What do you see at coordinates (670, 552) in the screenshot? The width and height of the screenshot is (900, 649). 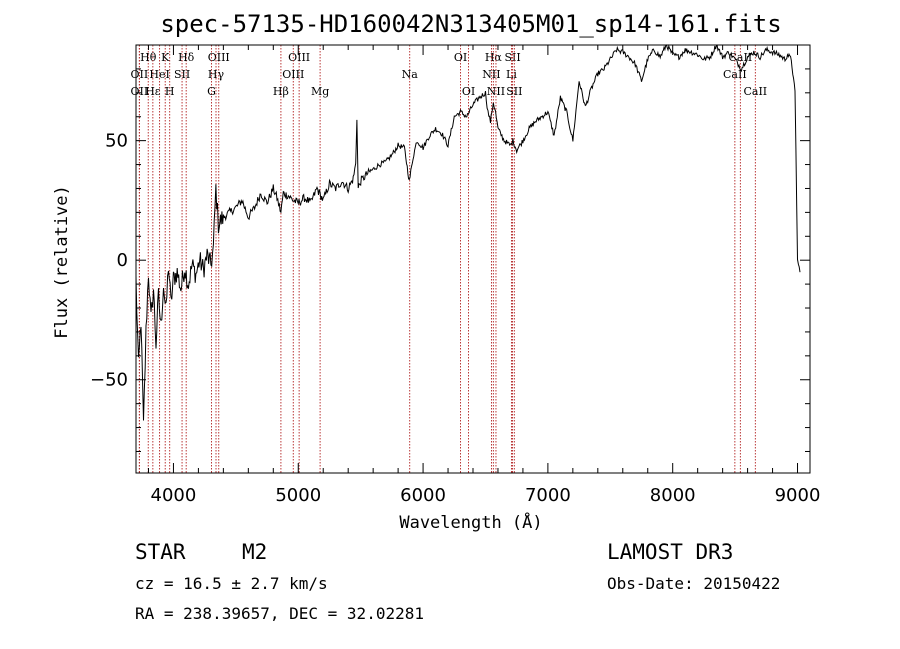 I see `survey-name: LAMOST DR3` at bounding box center [670, 552].